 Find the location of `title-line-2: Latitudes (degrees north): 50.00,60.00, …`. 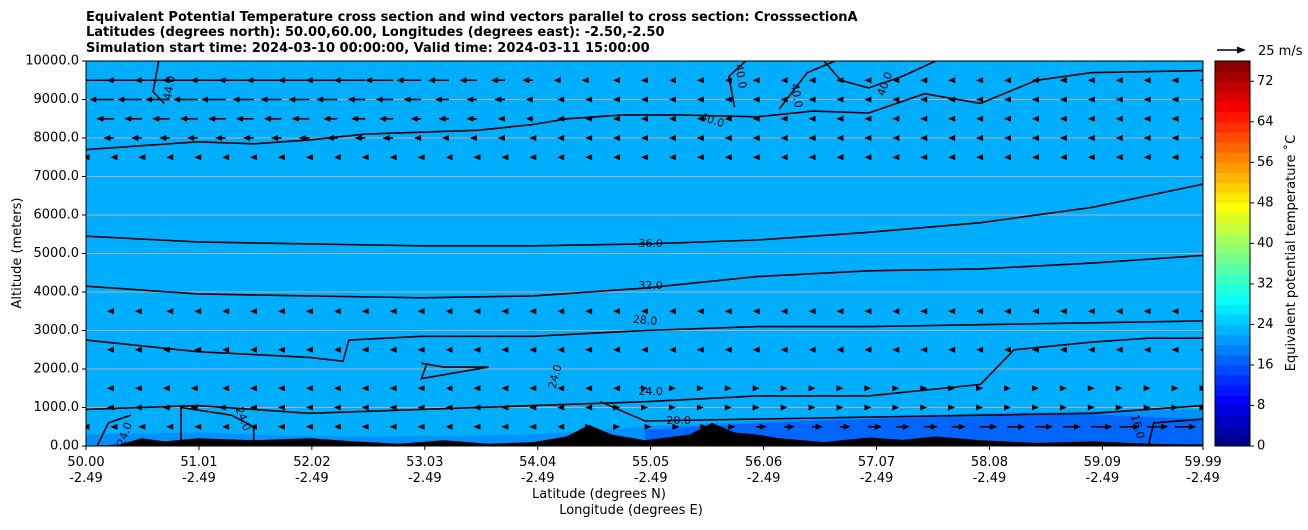

title-line-2: Latitudes (degrees north): 50.00,60.00, … is located at coordinates (375, 32).